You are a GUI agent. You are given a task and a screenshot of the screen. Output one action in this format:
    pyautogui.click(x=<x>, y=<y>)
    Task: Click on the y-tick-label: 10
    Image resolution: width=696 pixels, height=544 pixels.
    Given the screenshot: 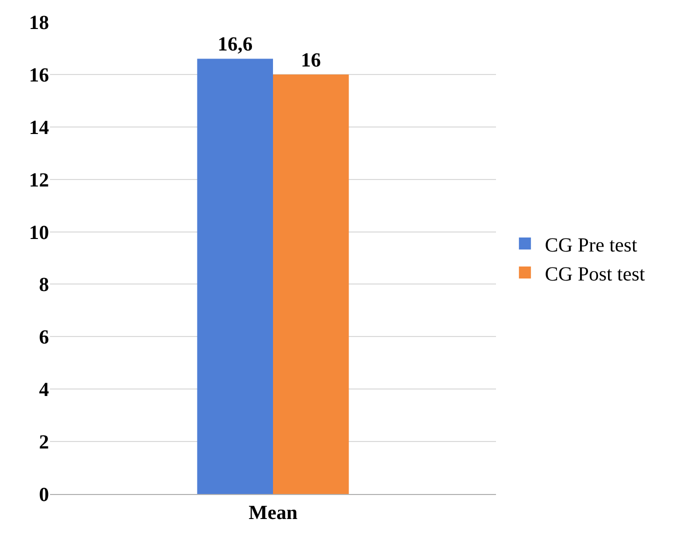 What is the action you would take?
    pyautogui.click(x=39, y=233)
    